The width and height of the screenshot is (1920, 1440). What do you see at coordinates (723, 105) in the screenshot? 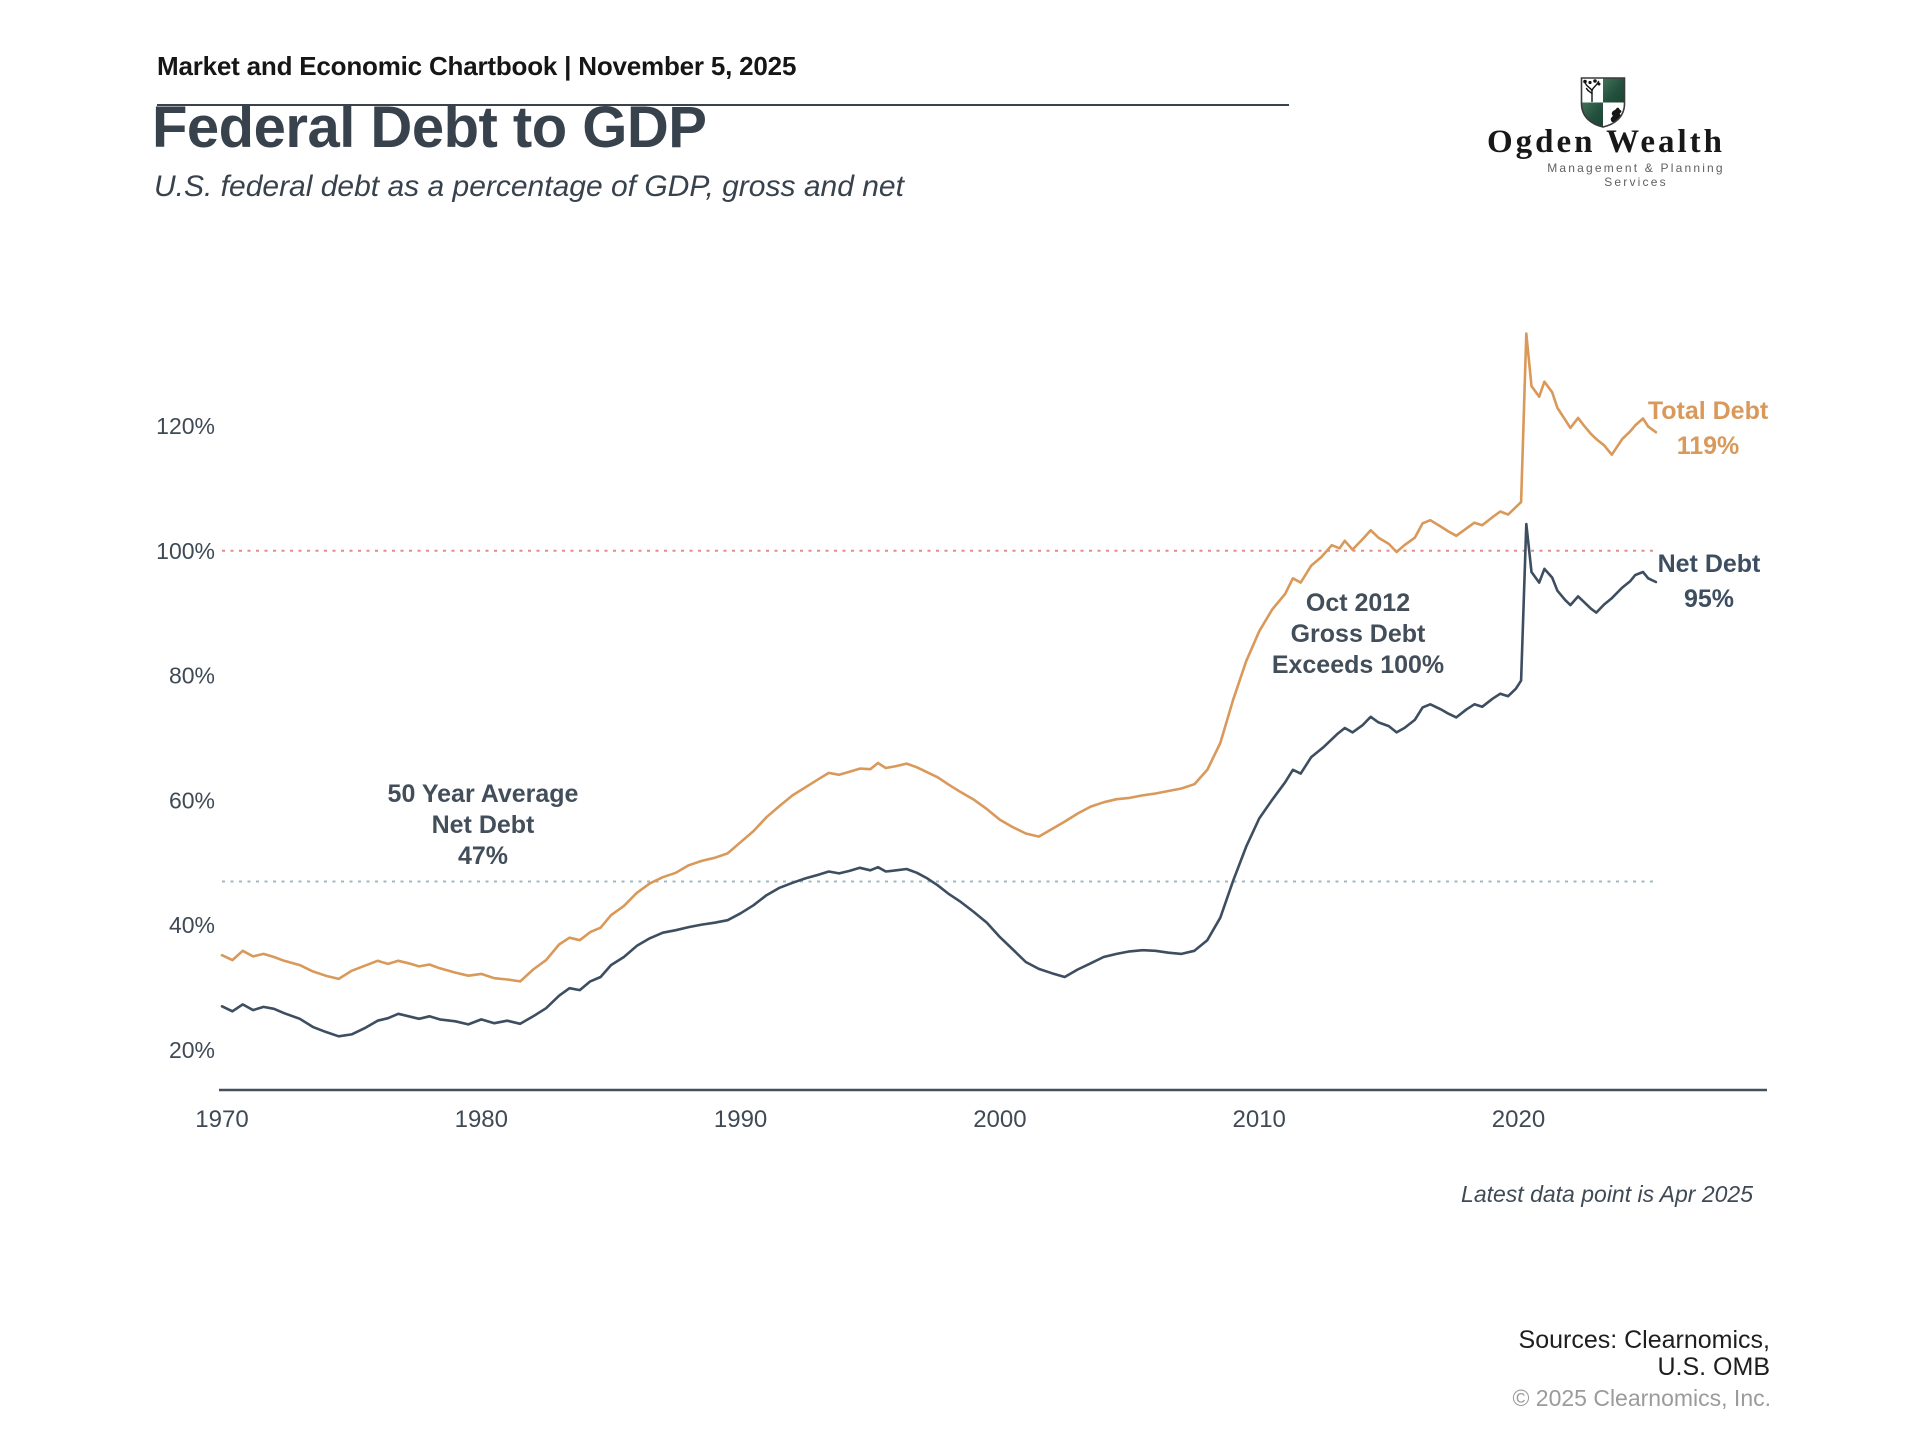
I see `header-divider` at bounding box center [723, 105].